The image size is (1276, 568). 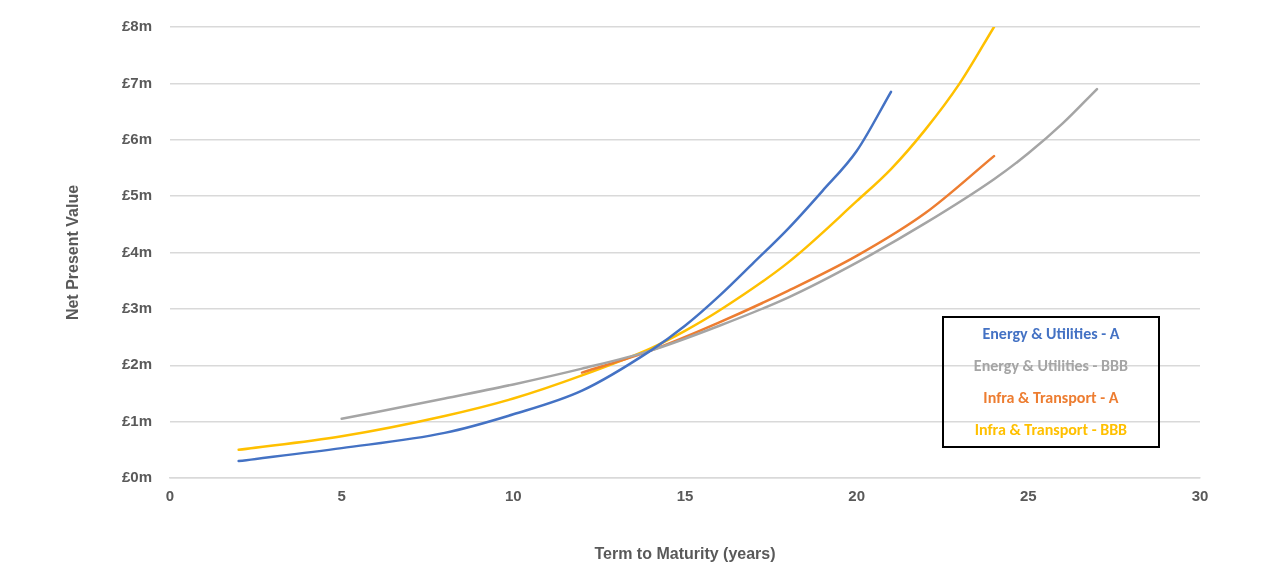 What do you see at coordinates (685, 553) in the screenshot?
I see `x-axis-title: Term to Maturity (years)` at bounding box center [685, 553].